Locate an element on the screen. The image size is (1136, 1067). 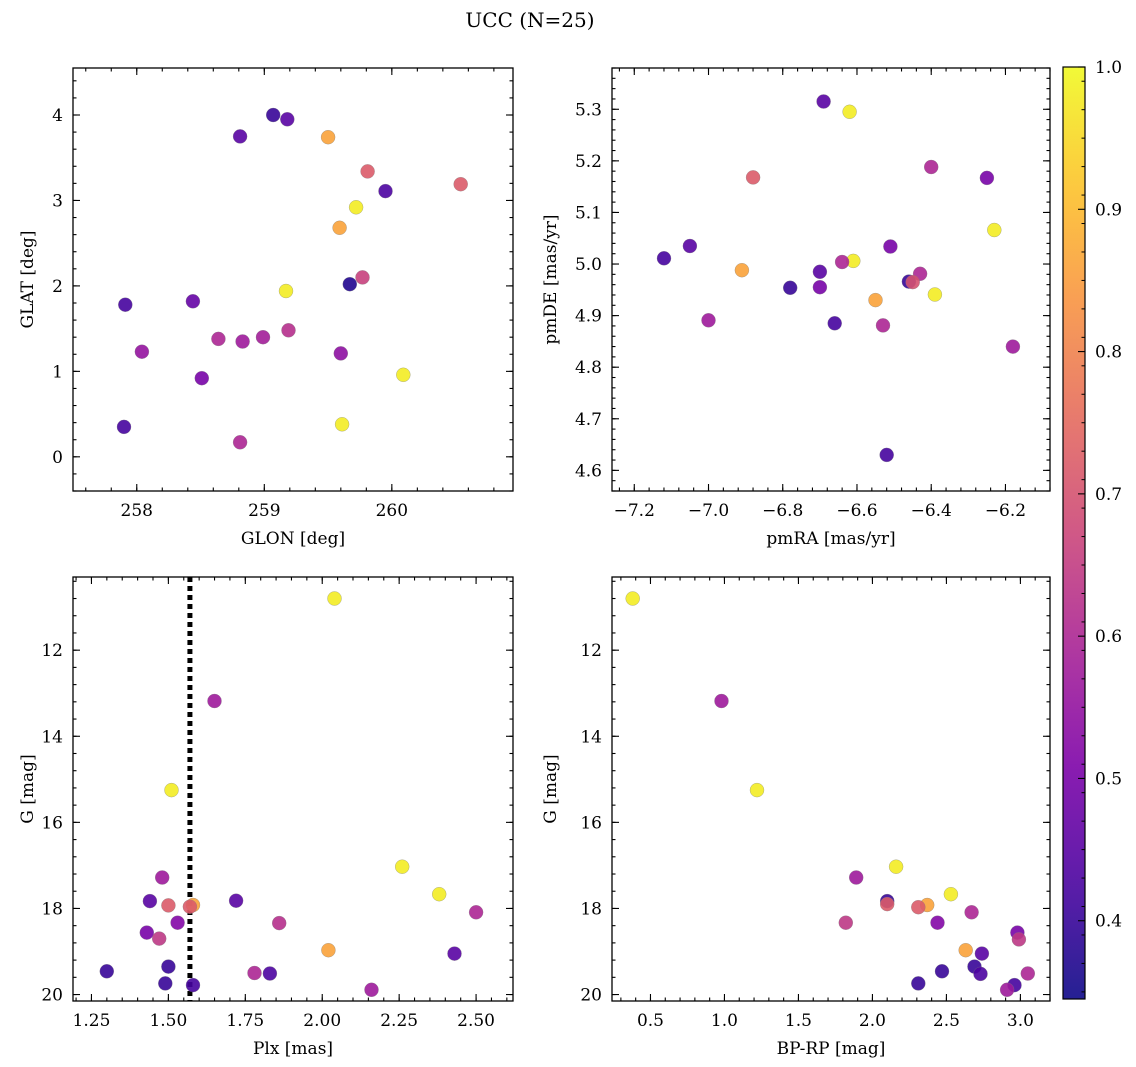
x-tick-label: 1.75 is located at coordinates (245, 1021).